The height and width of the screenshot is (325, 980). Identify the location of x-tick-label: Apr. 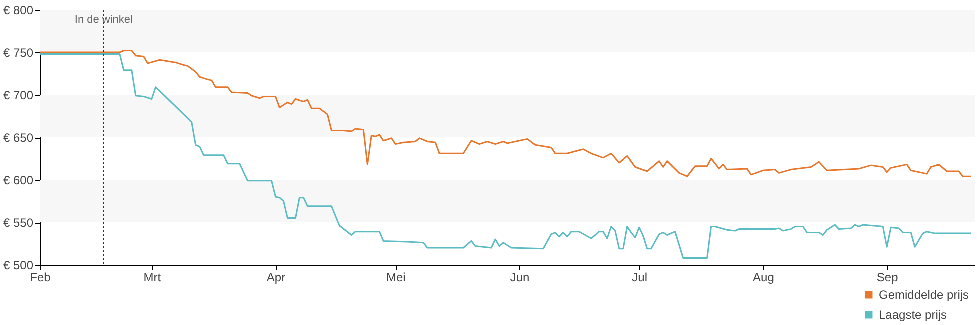
(276, 277).